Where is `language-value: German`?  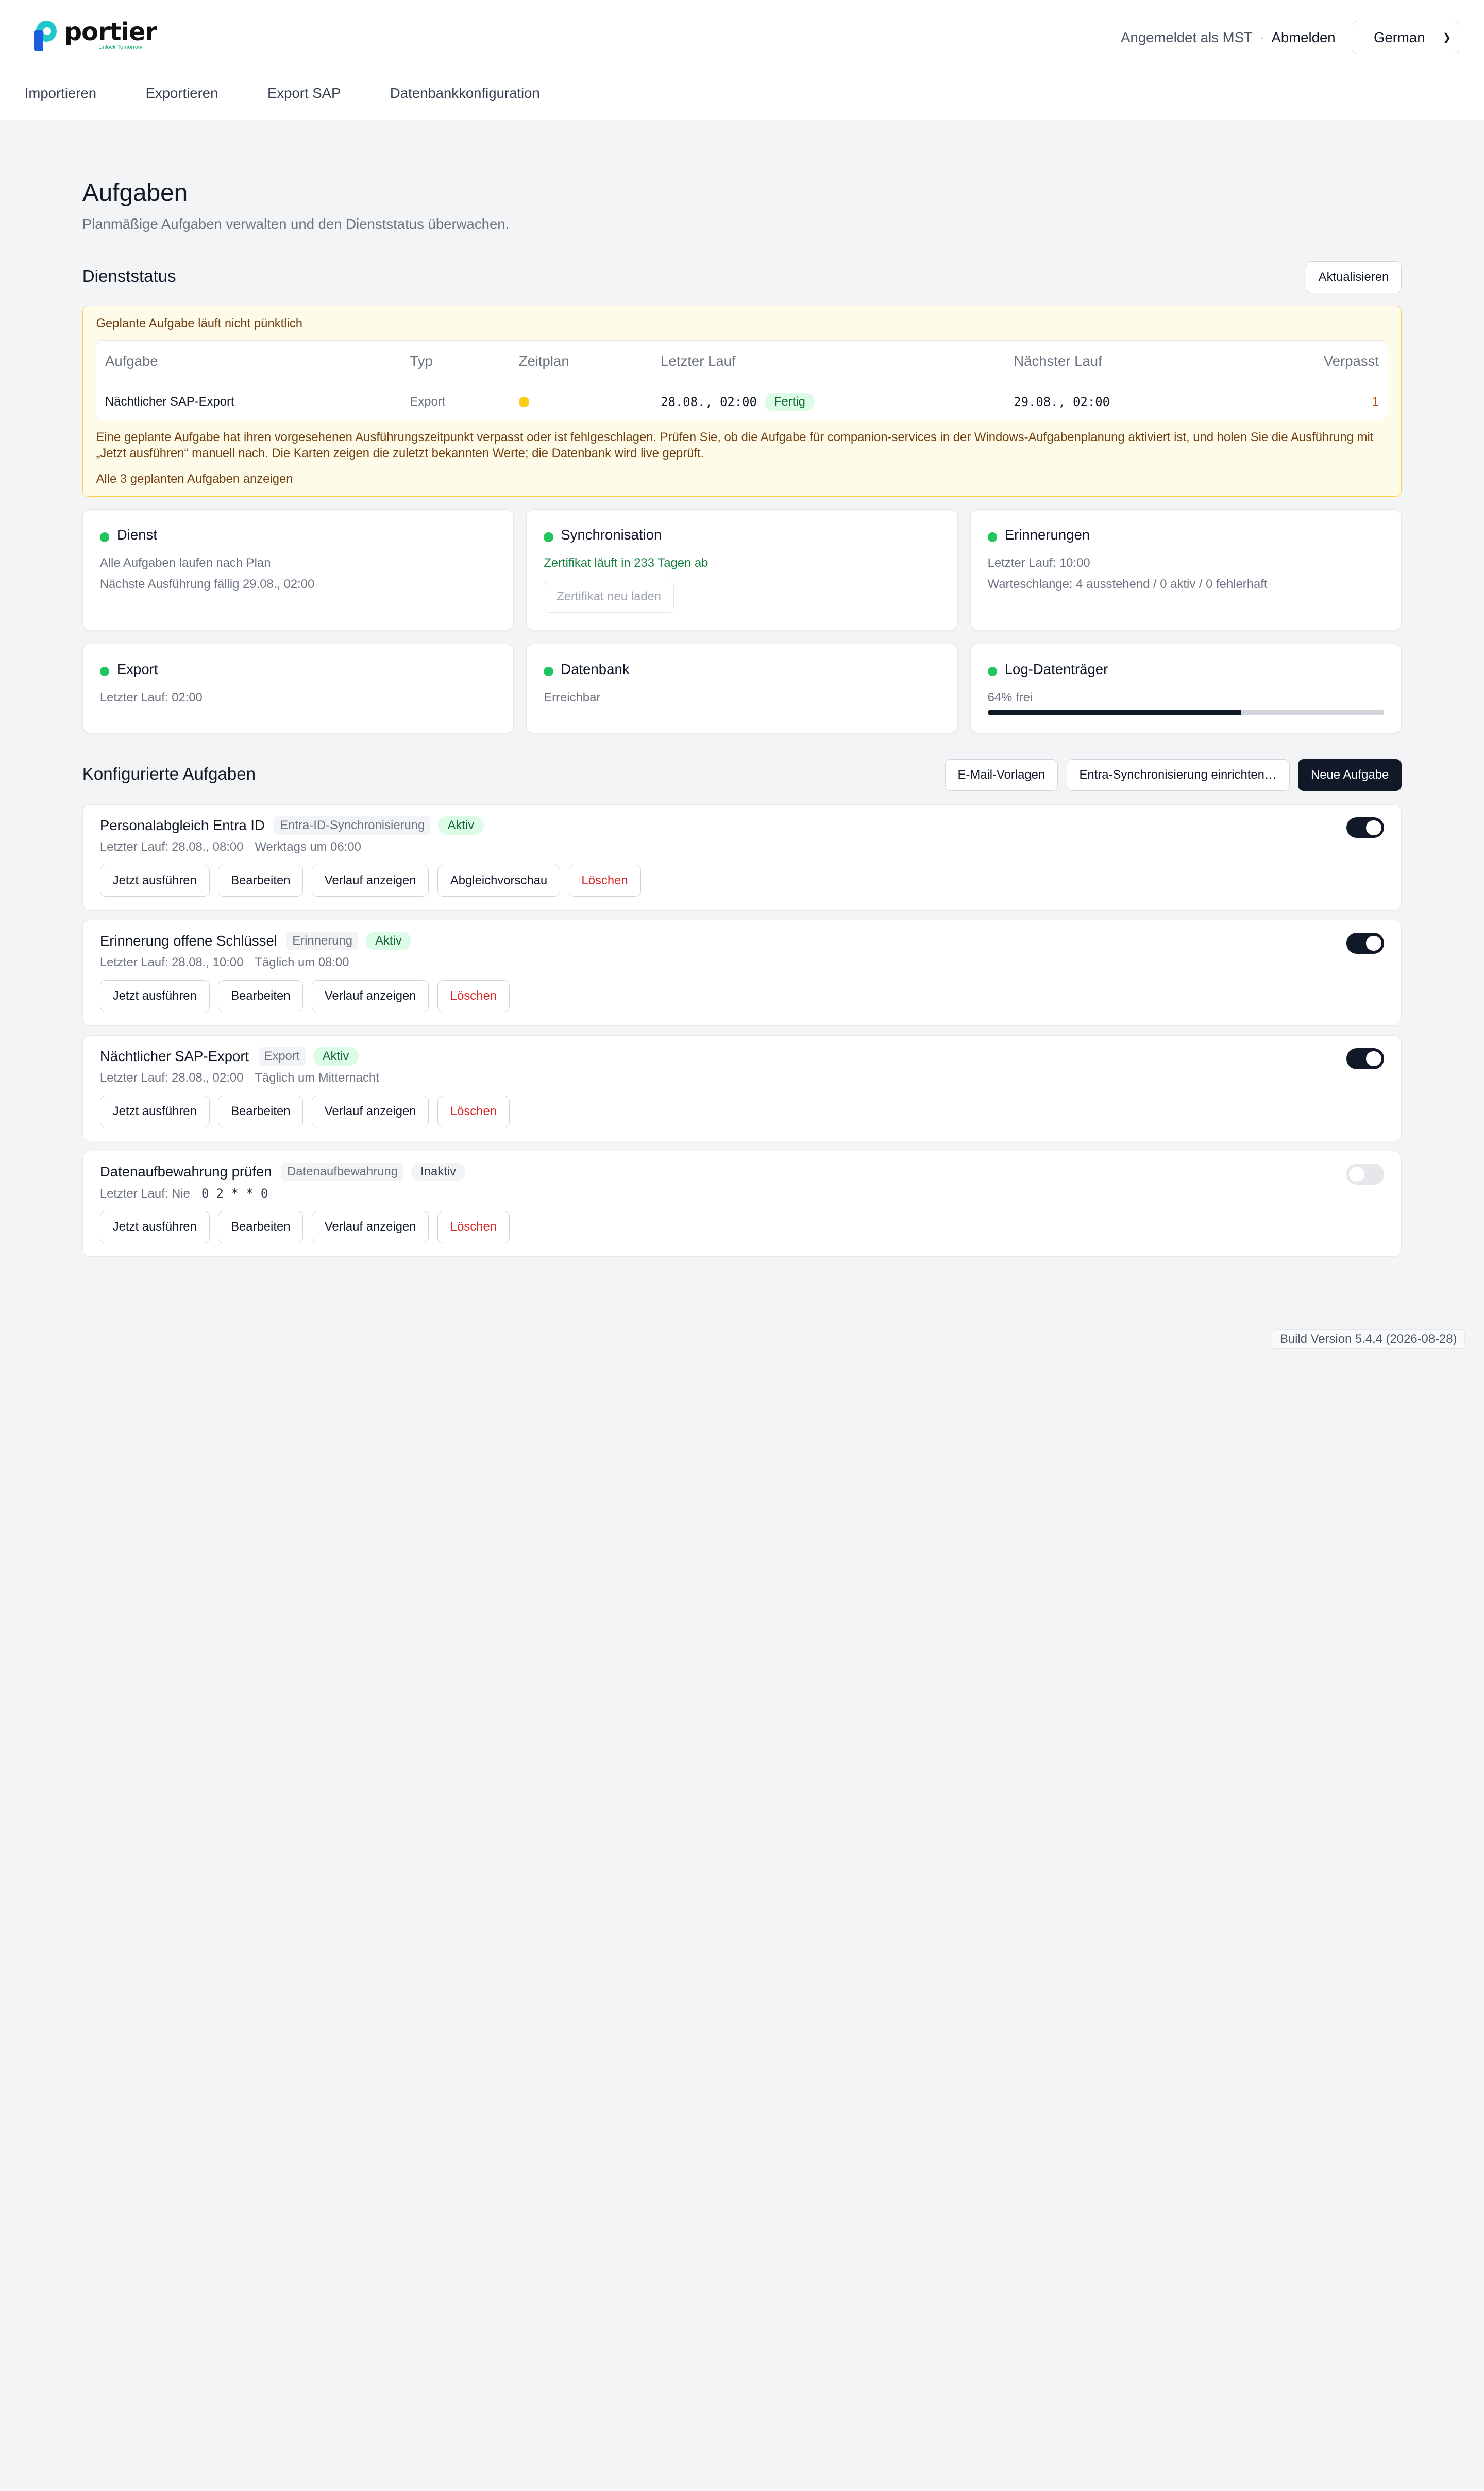 language-value: German is located at coordinates (1399, 37).